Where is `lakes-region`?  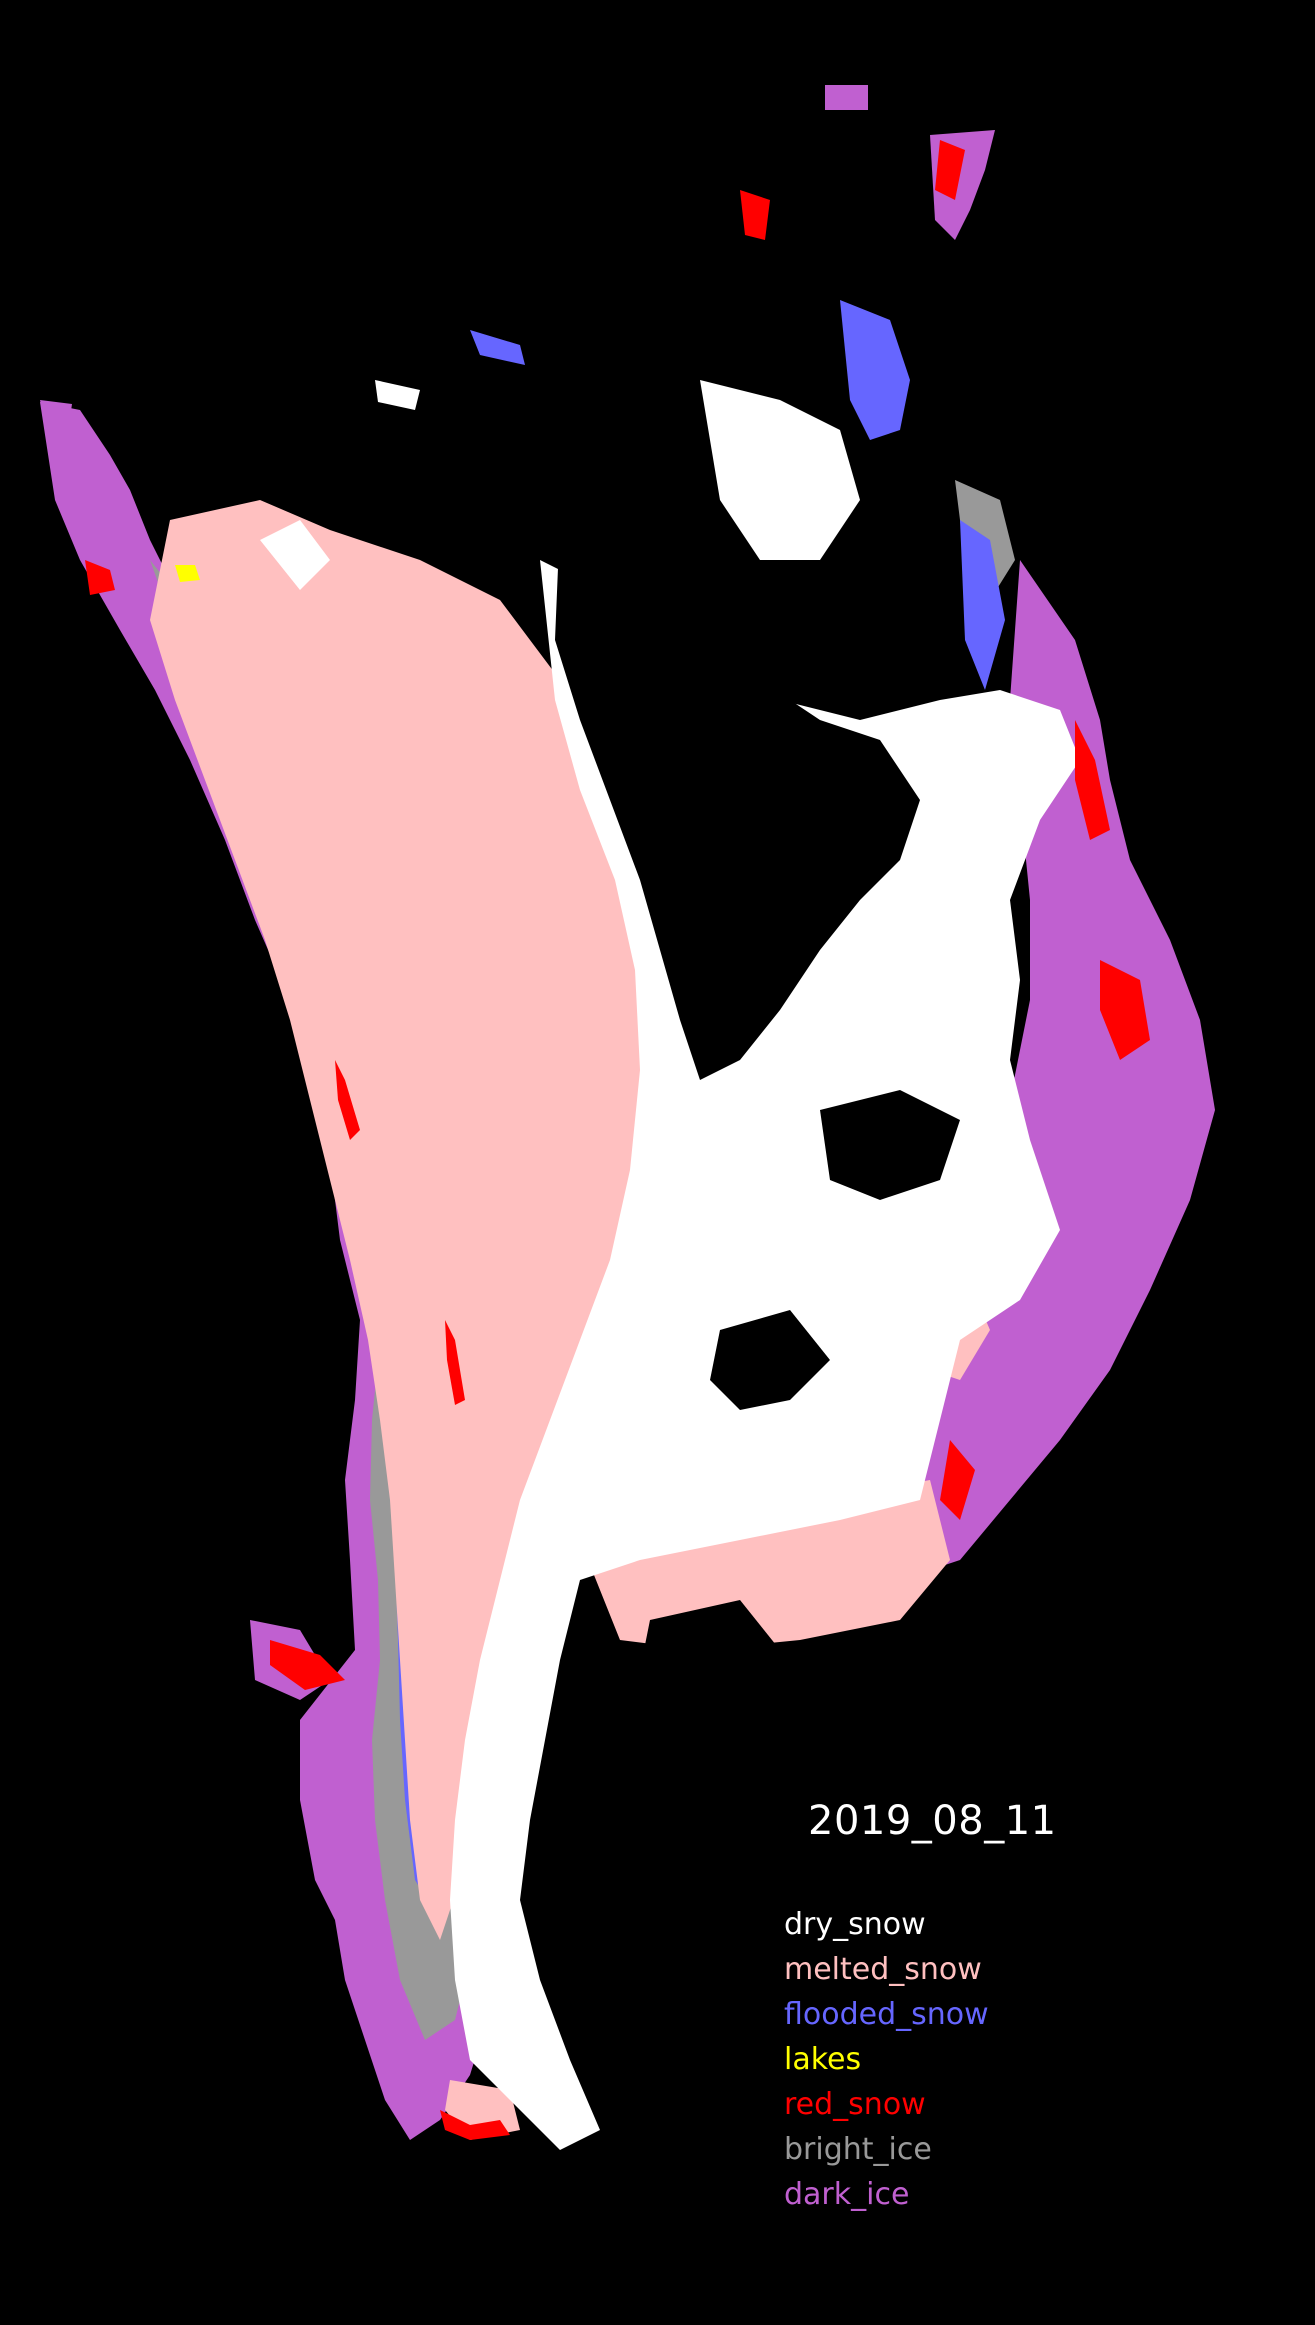
lakes-region is located at coordinates (187, 573).